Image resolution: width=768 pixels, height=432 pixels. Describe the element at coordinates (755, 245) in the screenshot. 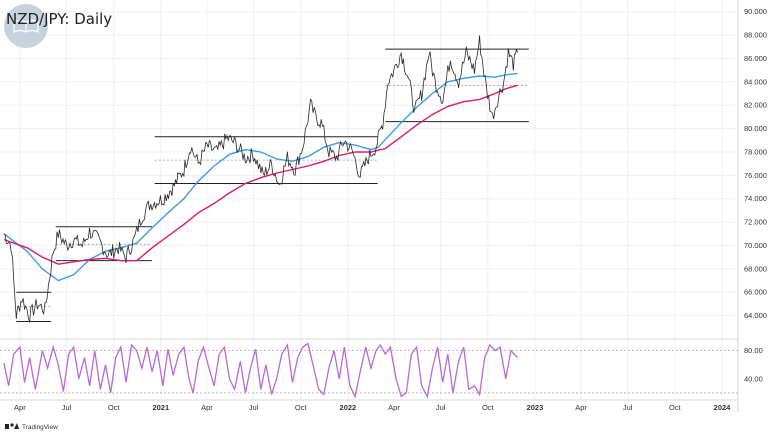

I see `y-tick-label: 70.000` at that location.